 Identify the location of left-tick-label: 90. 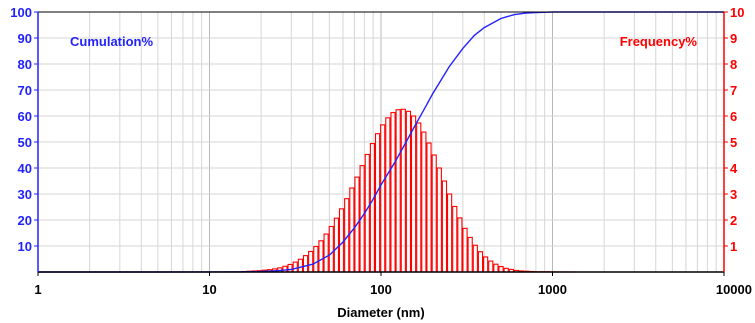
(25, 38).